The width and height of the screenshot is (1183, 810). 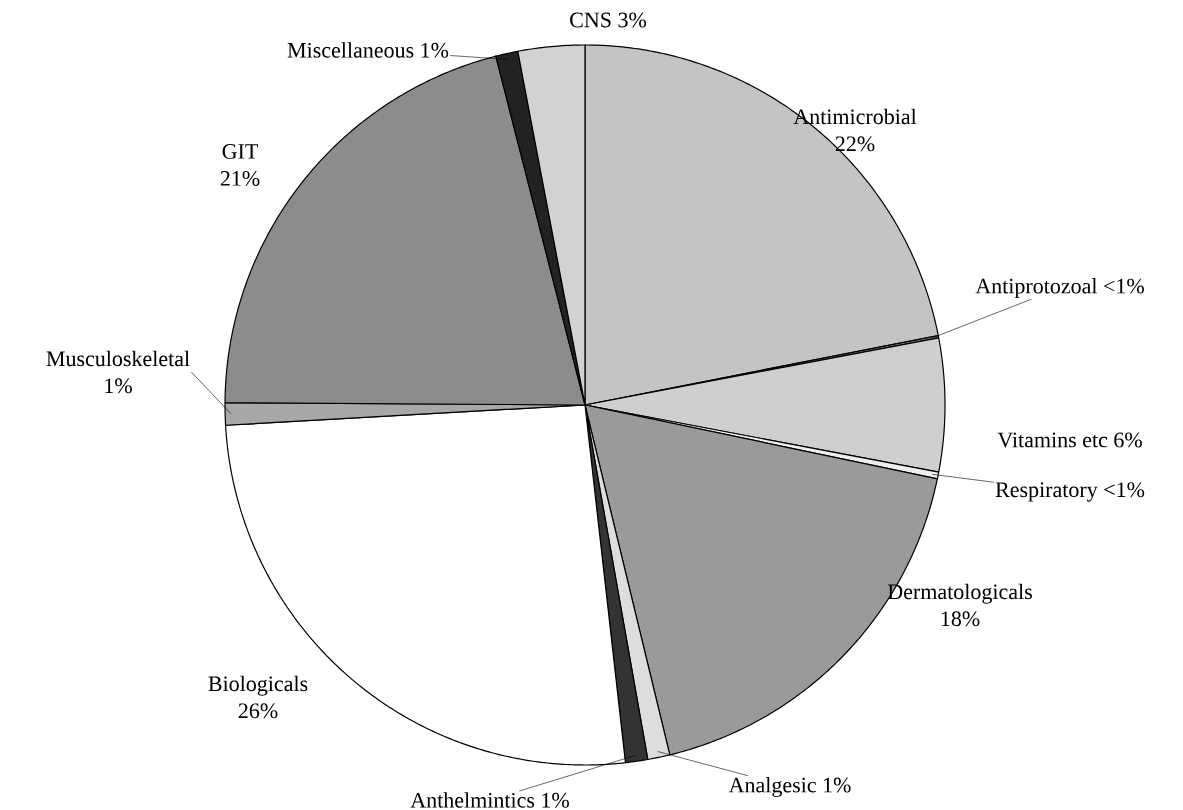 What do you see at coordinates (1036, 288) in the screenshot?
I see `slice-label: Antiprotozoal` at bounding box center [1036, 288].